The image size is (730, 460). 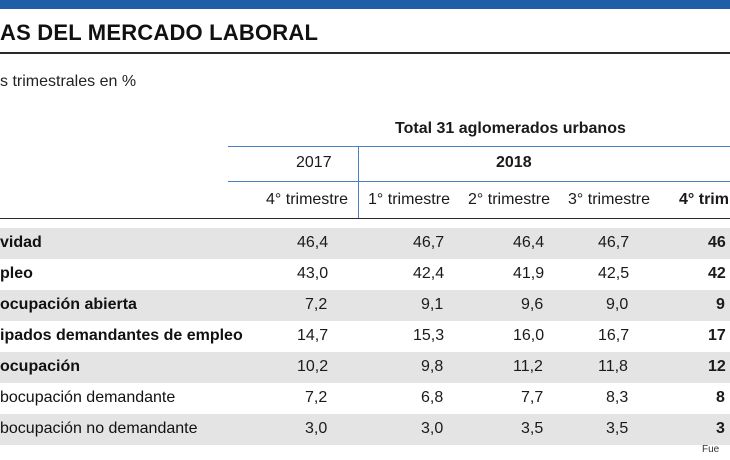 What do you see at coordinates (365, 218) in the screenshot?
I see `header-rule-bottom` at bounding box center [365, 218].